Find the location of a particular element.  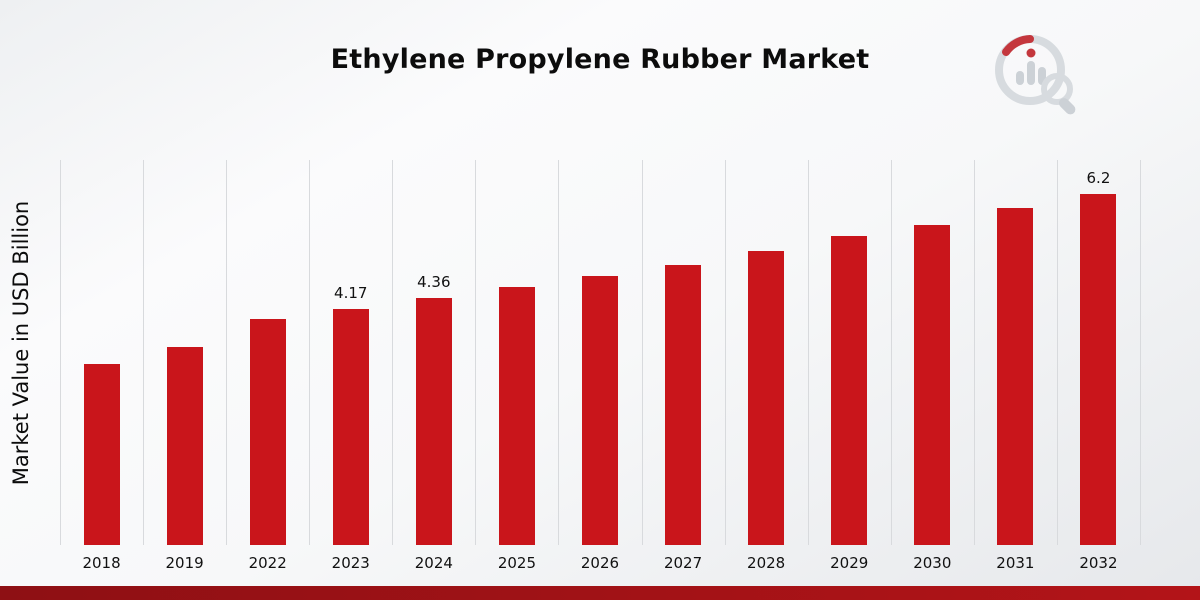

bar-2026 is located at coordinates (600, 410).